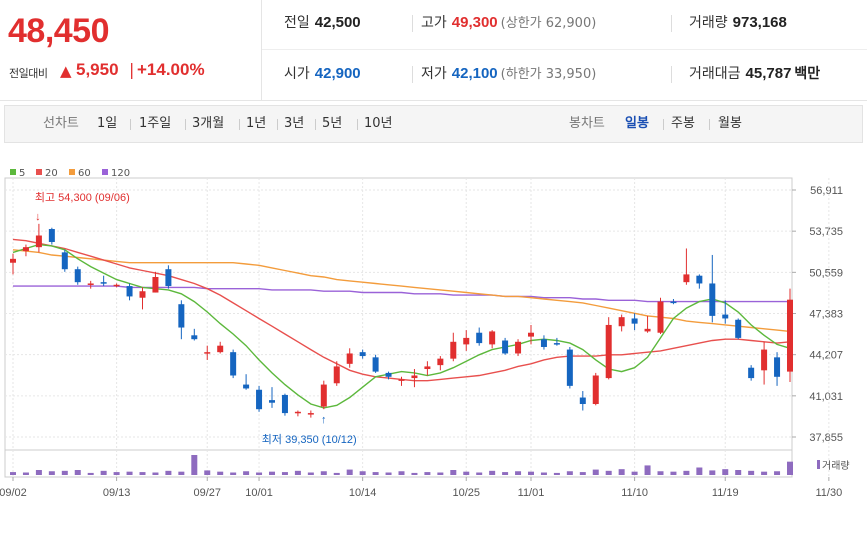  I want to click on daily-candle-button: 일봉, so click(637, 123).